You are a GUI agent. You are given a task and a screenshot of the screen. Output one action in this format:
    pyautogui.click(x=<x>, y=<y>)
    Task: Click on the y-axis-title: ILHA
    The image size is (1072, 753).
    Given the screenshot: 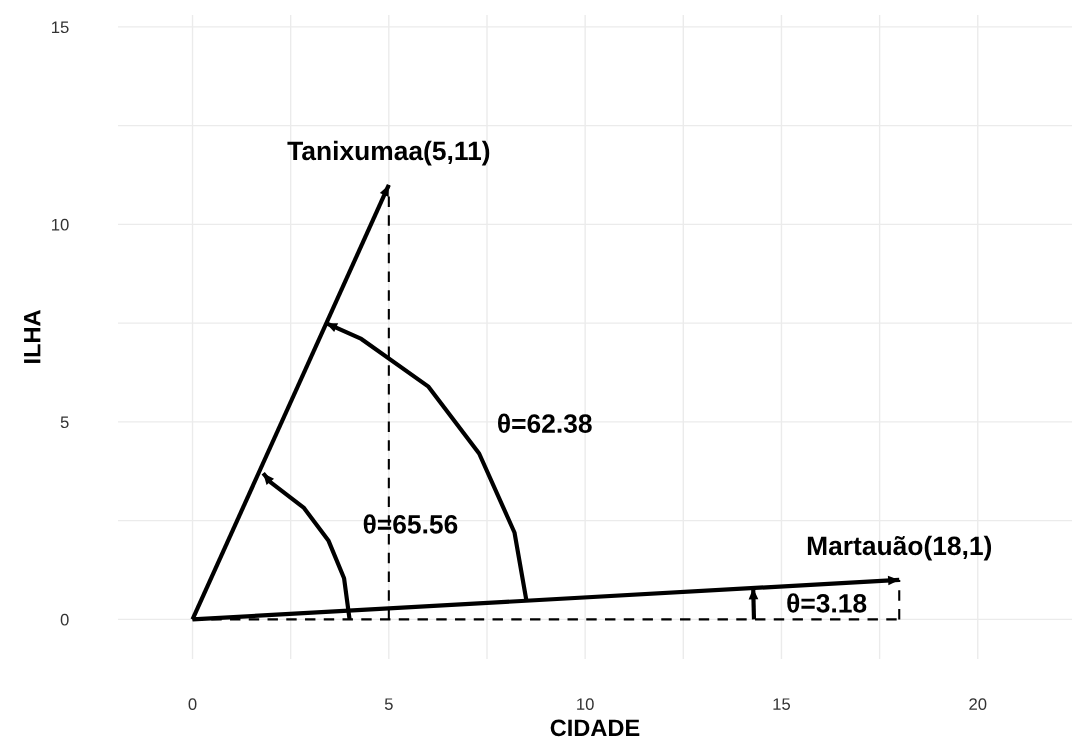 What is the action you would take?
    pyautogui.click(x=32, y=336)
    